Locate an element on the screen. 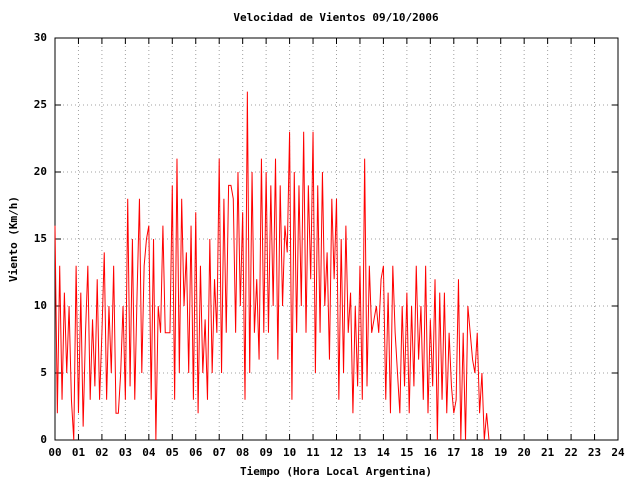 The width and height of the screenshot is (640, 480). y-tick-label: 15 is located at coordinates (40, 238).